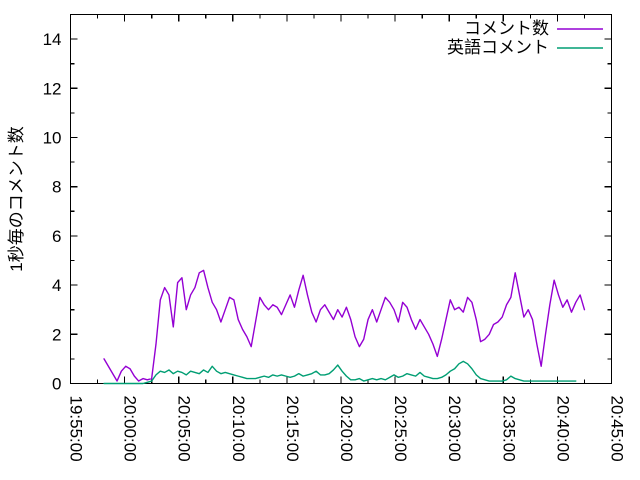 The image size is (640, 480). What do you see at coordinates (52, 138) in the screenshot?
I see `y-tick-label: 10` at bounding box center [52, 138].